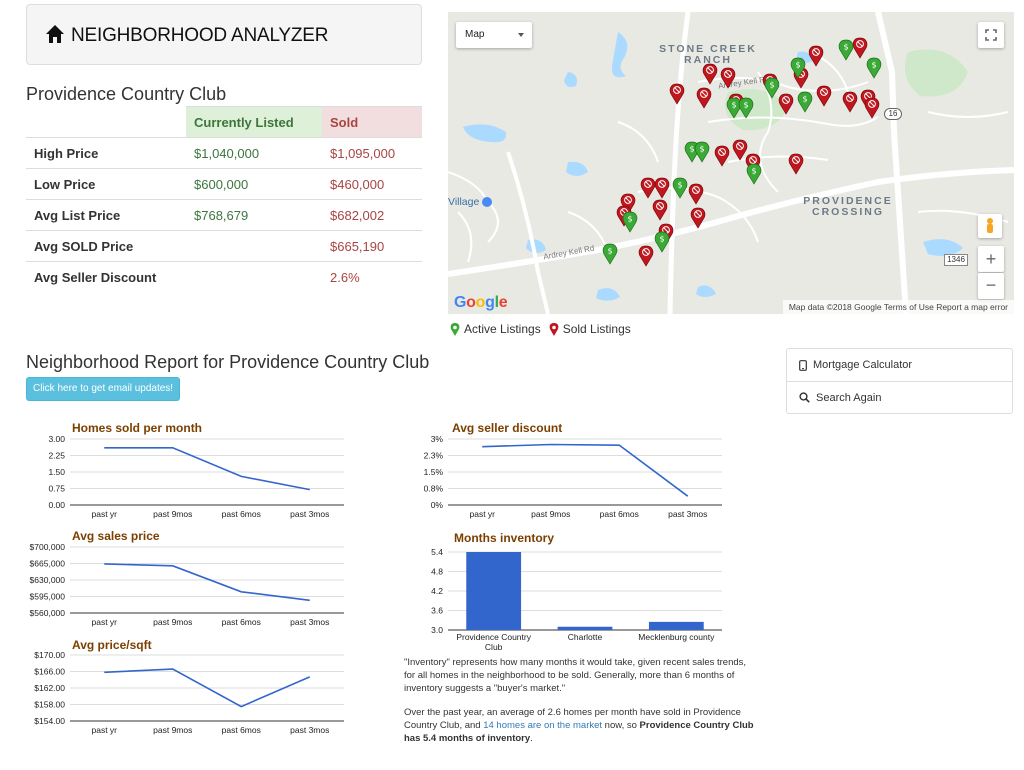 This screenshot has width=1024, height=770. I want to click on x-tick-label: past yr, so click(104, 622).